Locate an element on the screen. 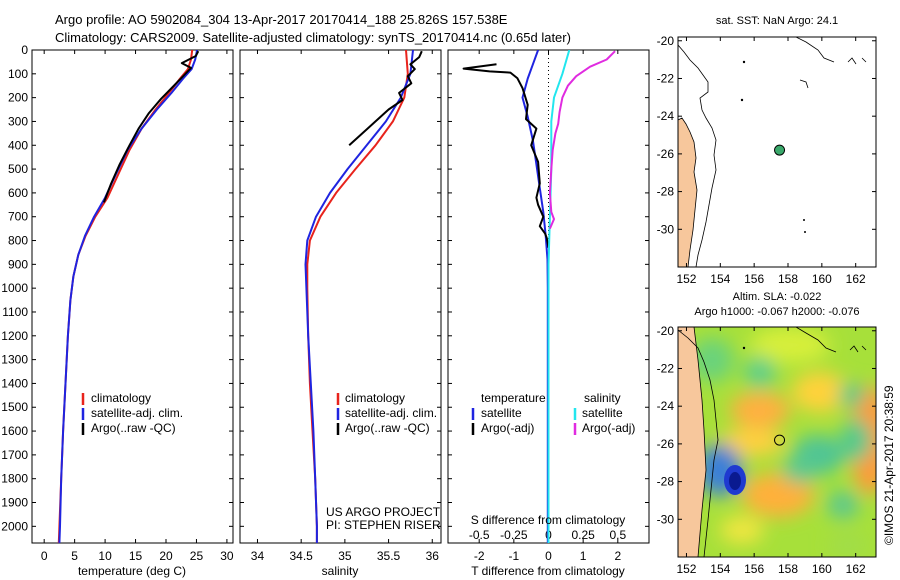 The image size is (900, 580). depth-tick-label: 500 is located at coordinates (18, 169).